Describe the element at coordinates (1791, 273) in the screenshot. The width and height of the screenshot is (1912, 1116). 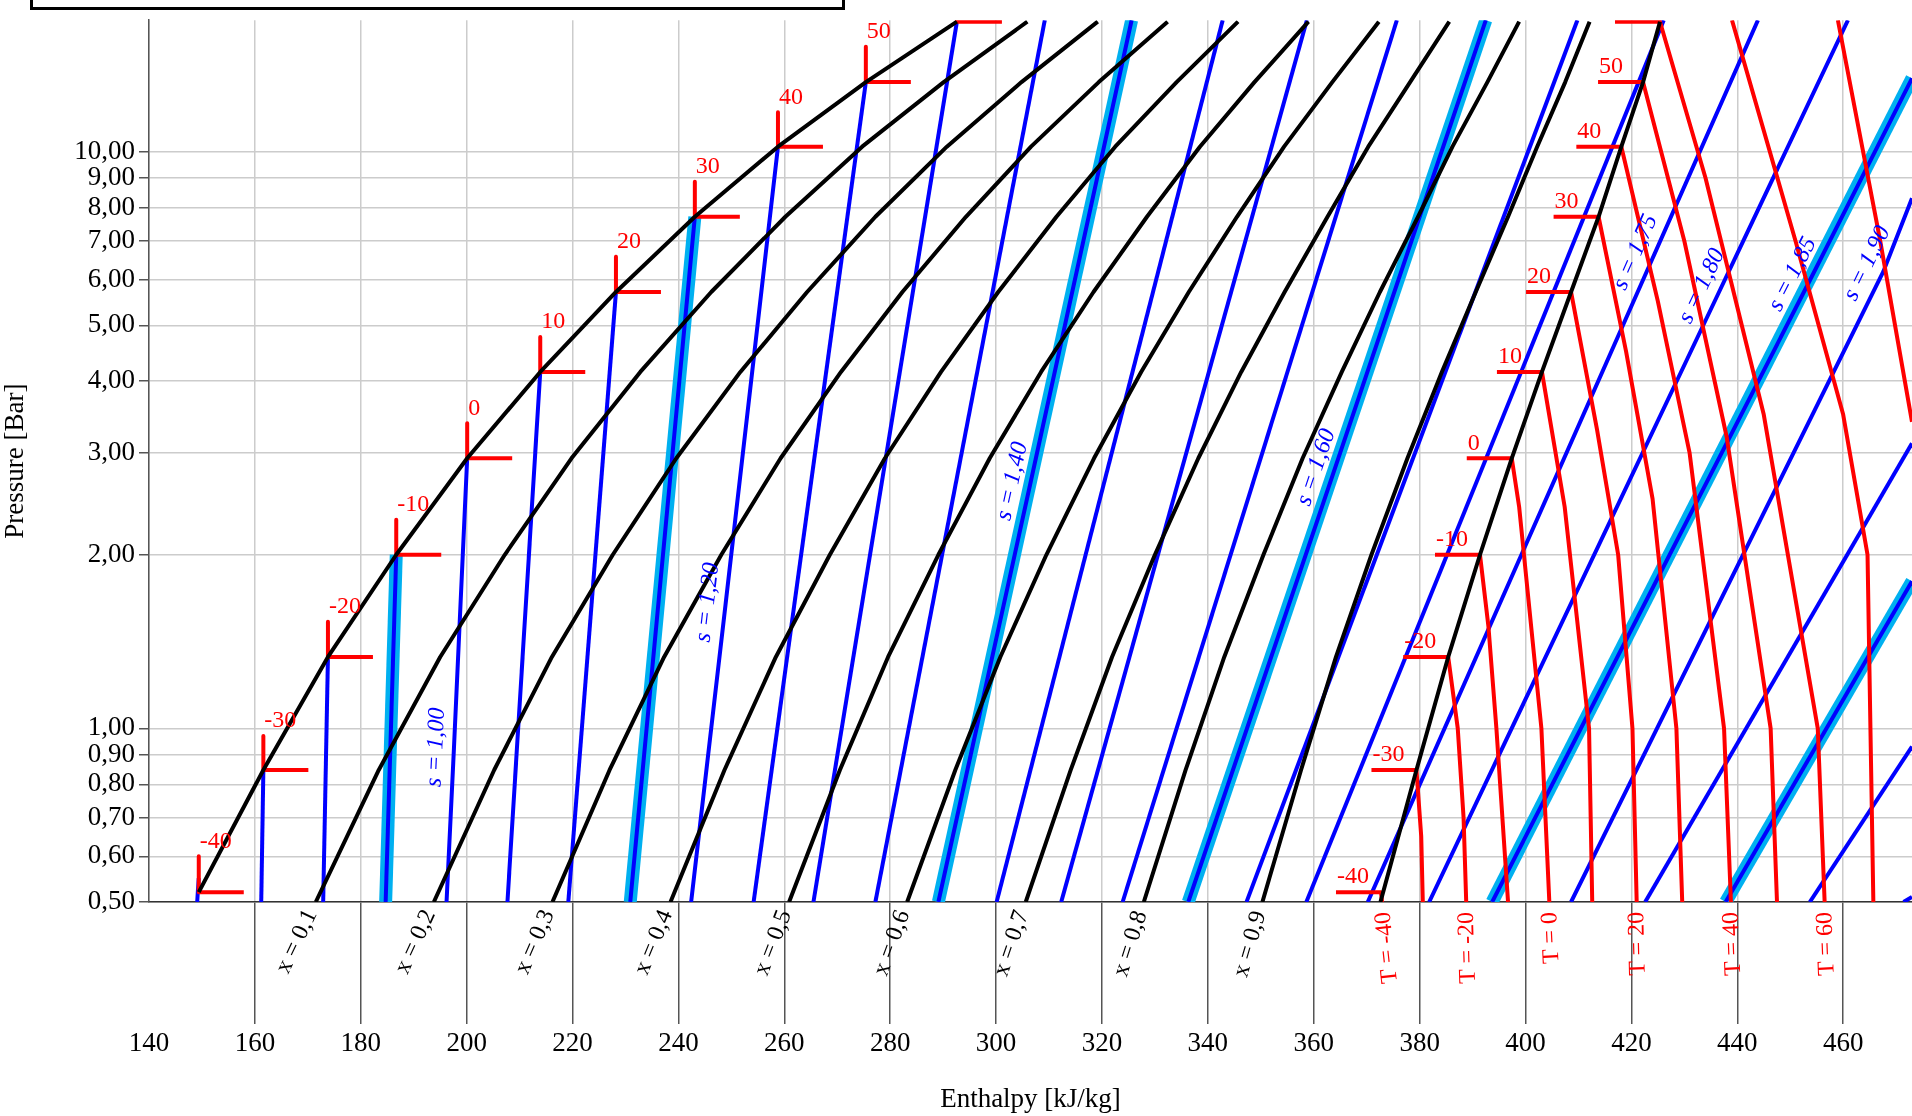
I see `text: s = 1,85` at that location.